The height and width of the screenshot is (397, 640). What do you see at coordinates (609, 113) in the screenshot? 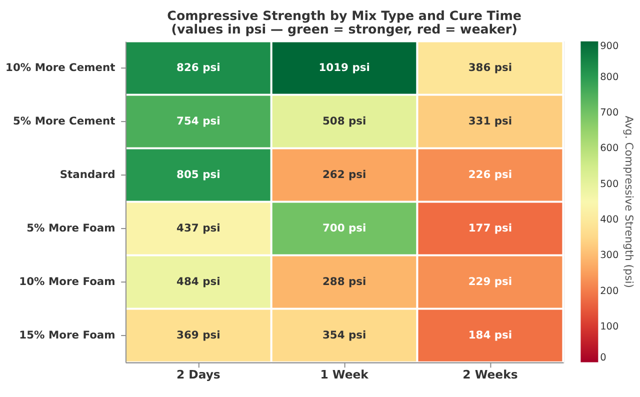
I see `color-bar-label: 700` at bounding box center [609, 113].